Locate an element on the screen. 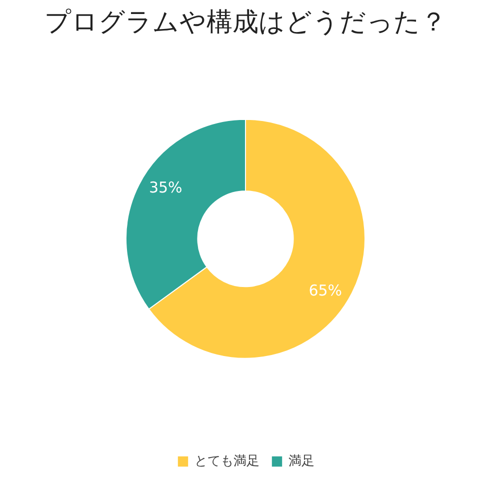  legend-label: 満足 is located at coordinates (301, 461).